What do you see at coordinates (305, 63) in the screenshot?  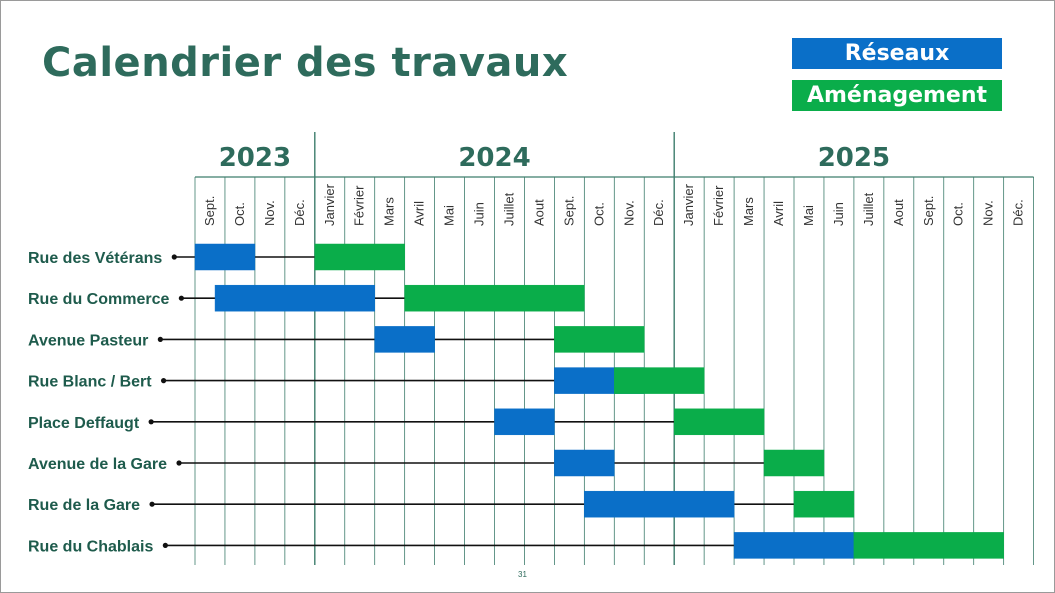 I see `page-title: Calendrier des travaux` at bounding box center [305, 63].